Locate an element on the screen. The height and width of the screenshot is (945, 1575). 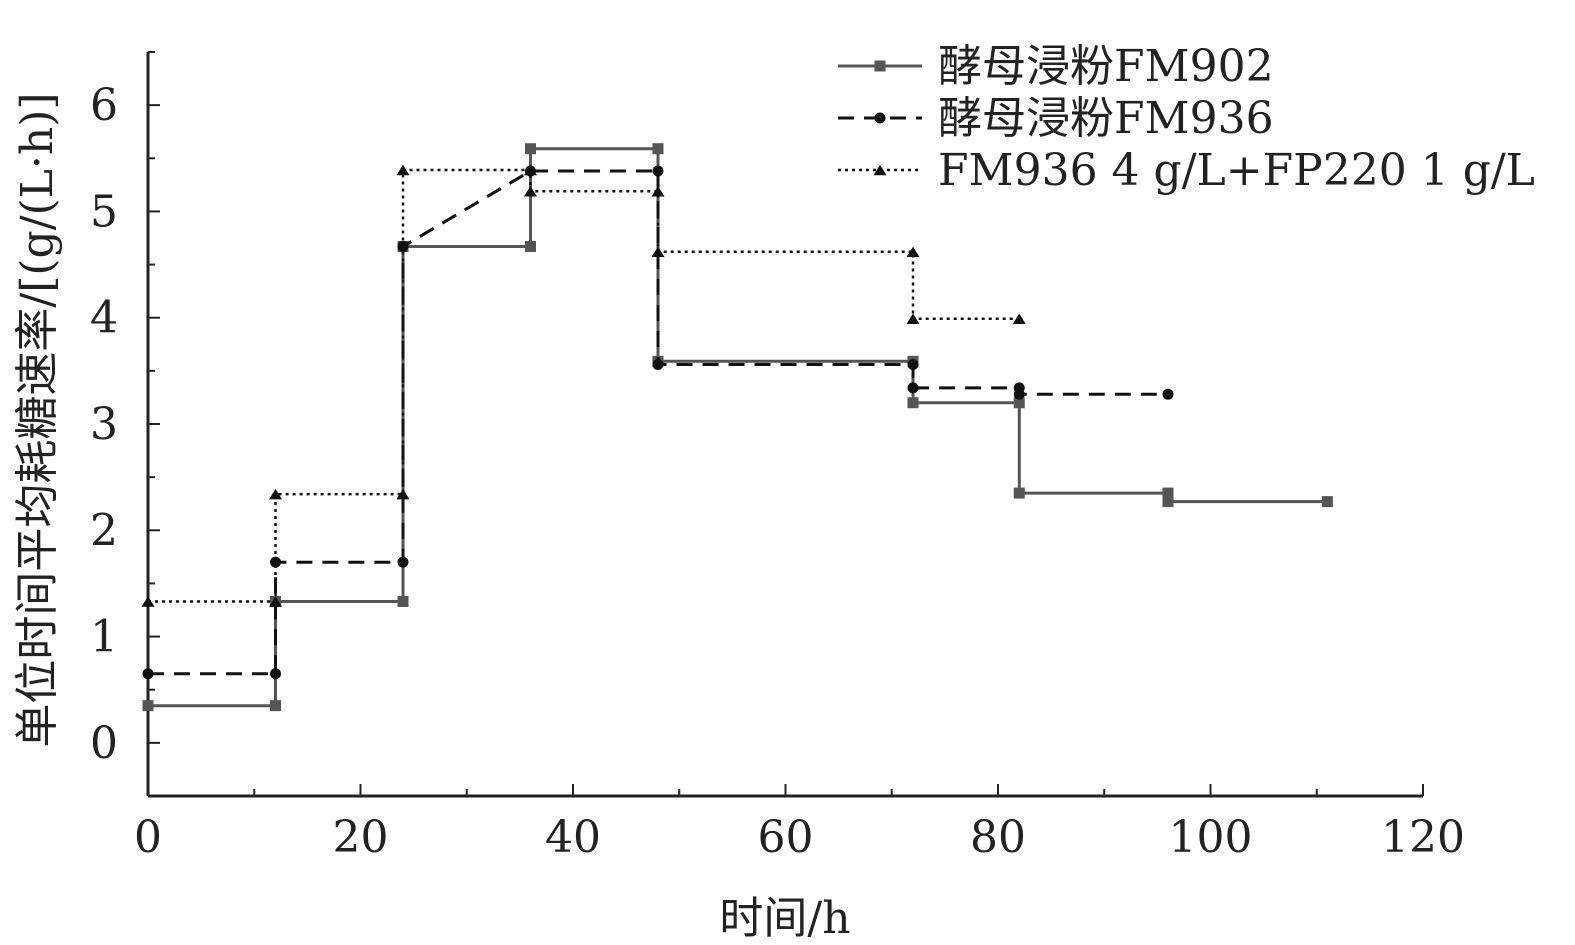
y-tick-label: 6 is located at coordinates (104, 105).